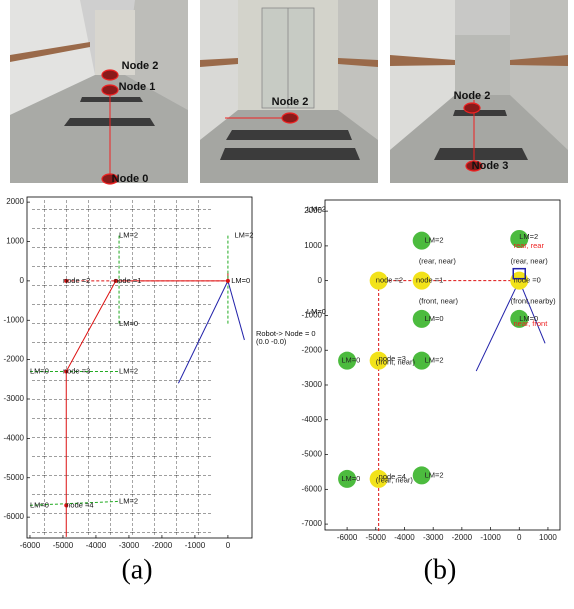 The image size is (574, 609). What do you see at coordinates (271, 341) in the screenshot?
I see `plot-label: (0.0 -0.0)` at bounding box center [271, 341].